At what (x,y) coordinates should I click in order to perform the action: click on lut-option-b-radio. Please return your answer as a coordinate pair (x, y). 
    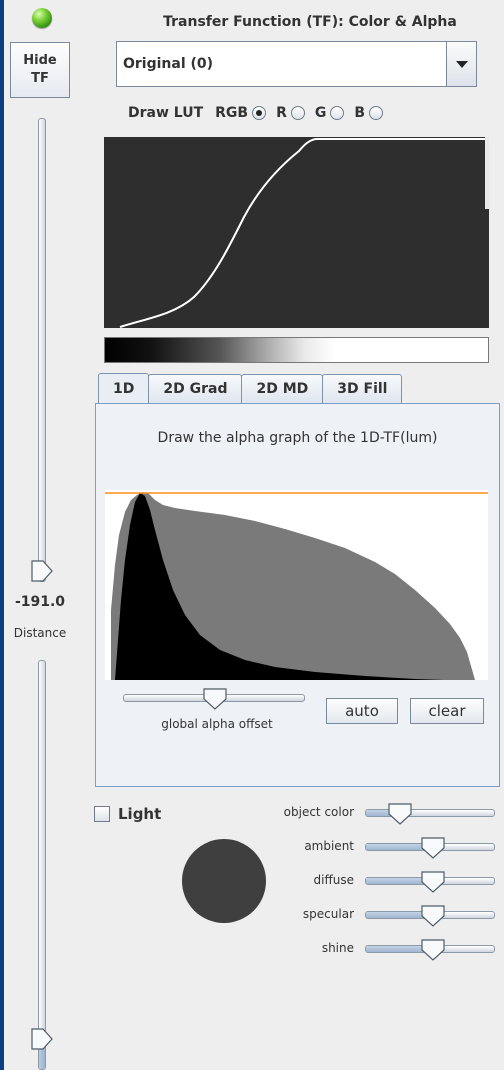
    Looking at the image, I should click on (376, 113).